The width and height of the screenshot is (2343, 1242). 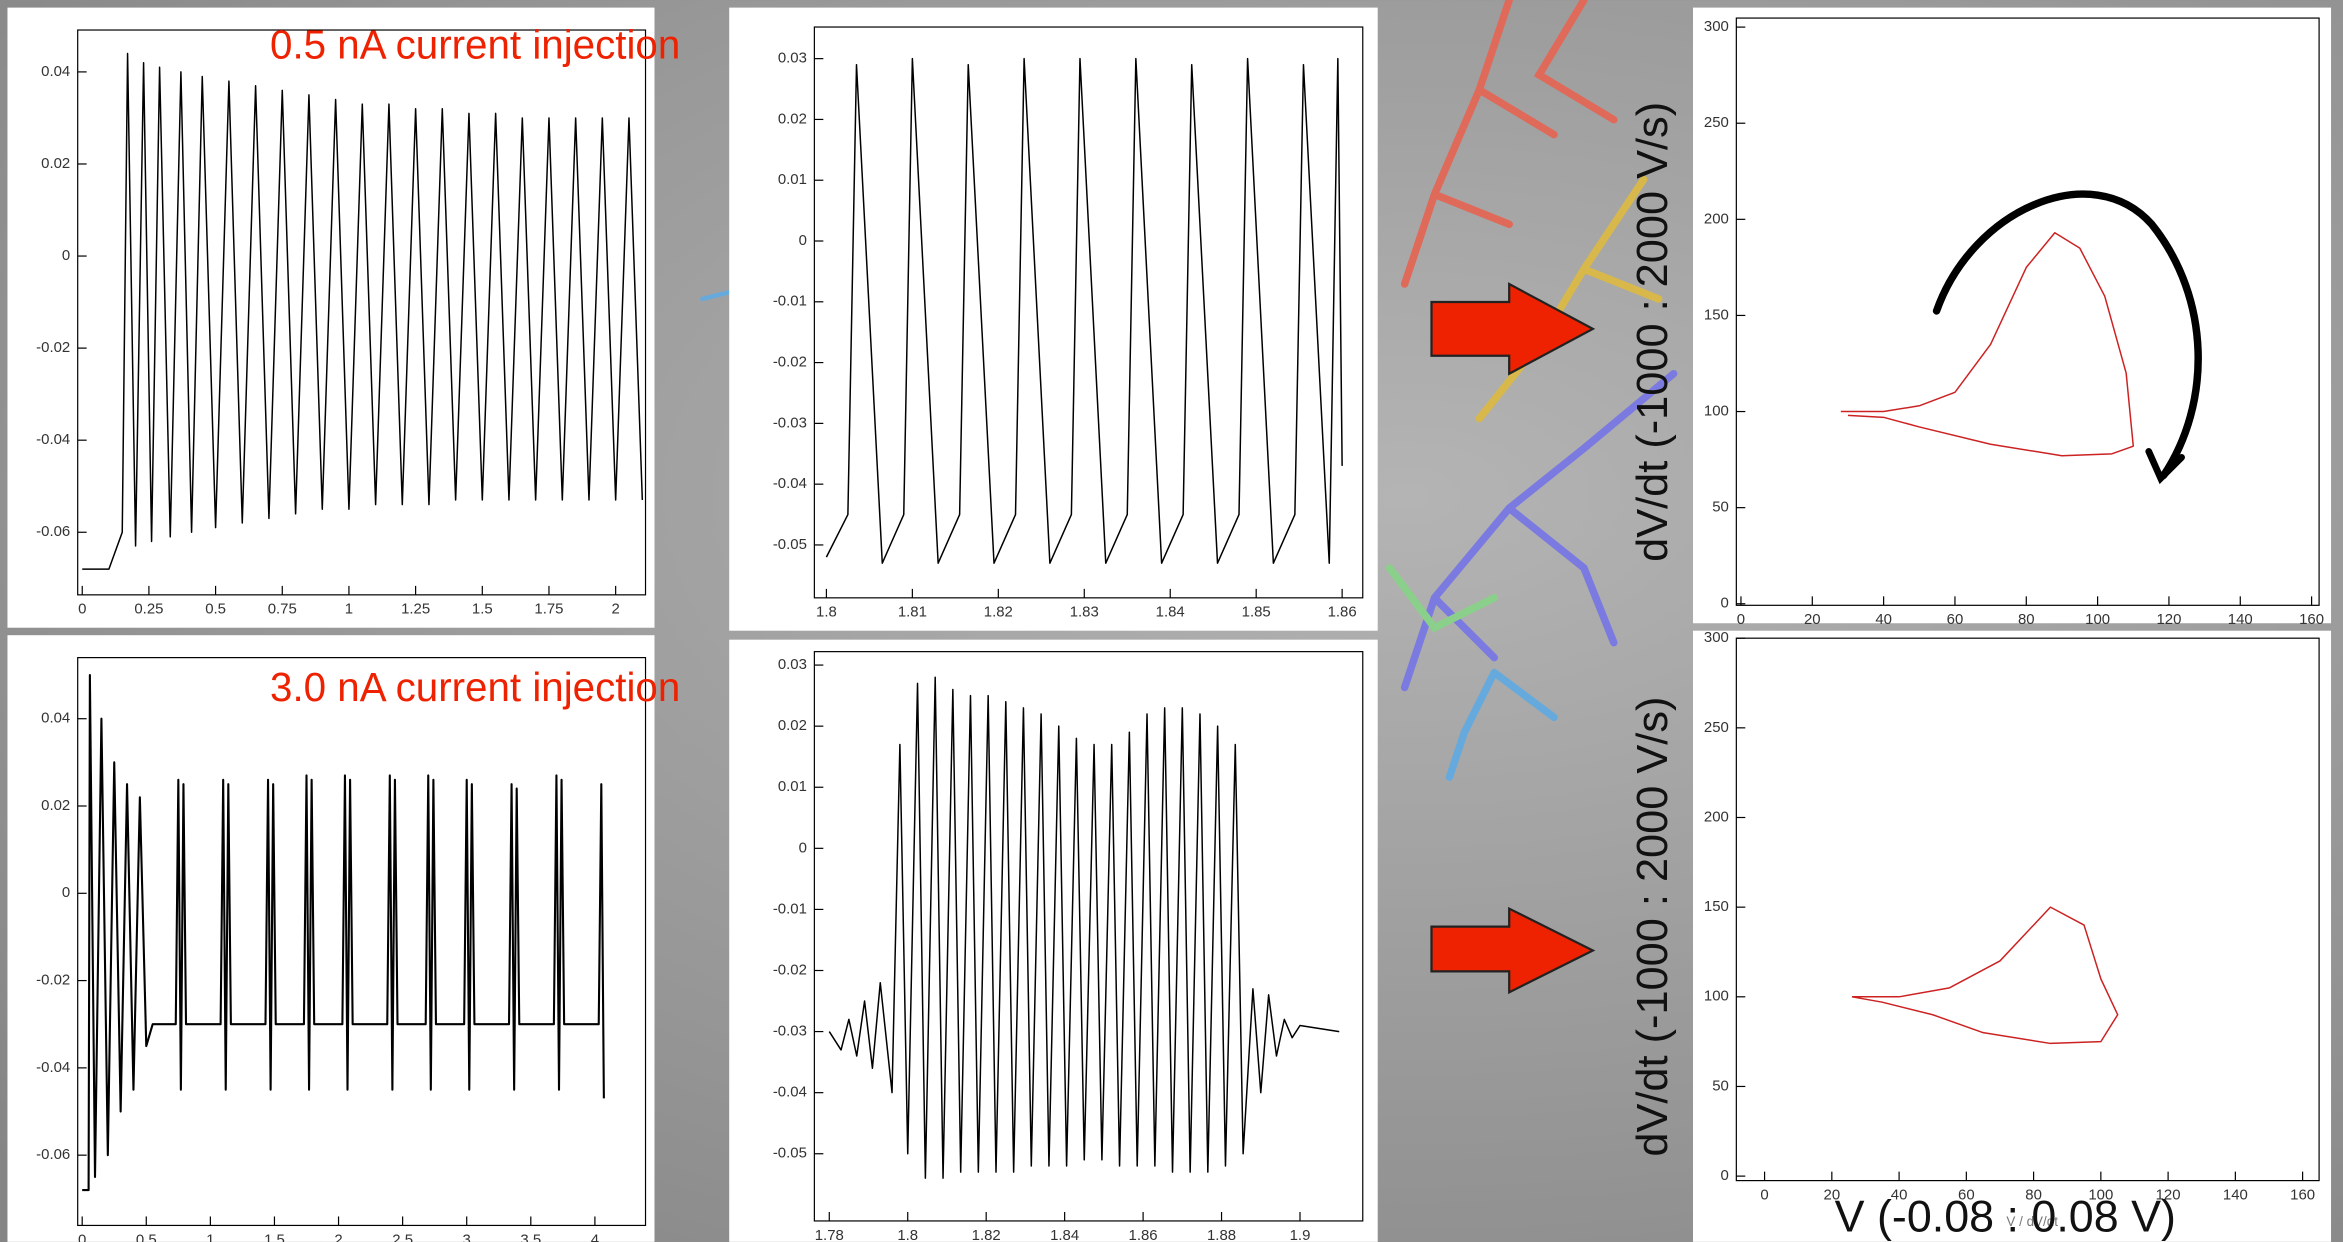 What do you see at coordinates (415, 609) in the screenshot?
I see `x-tick-label: 1.25` at bounding box center [415, 609].